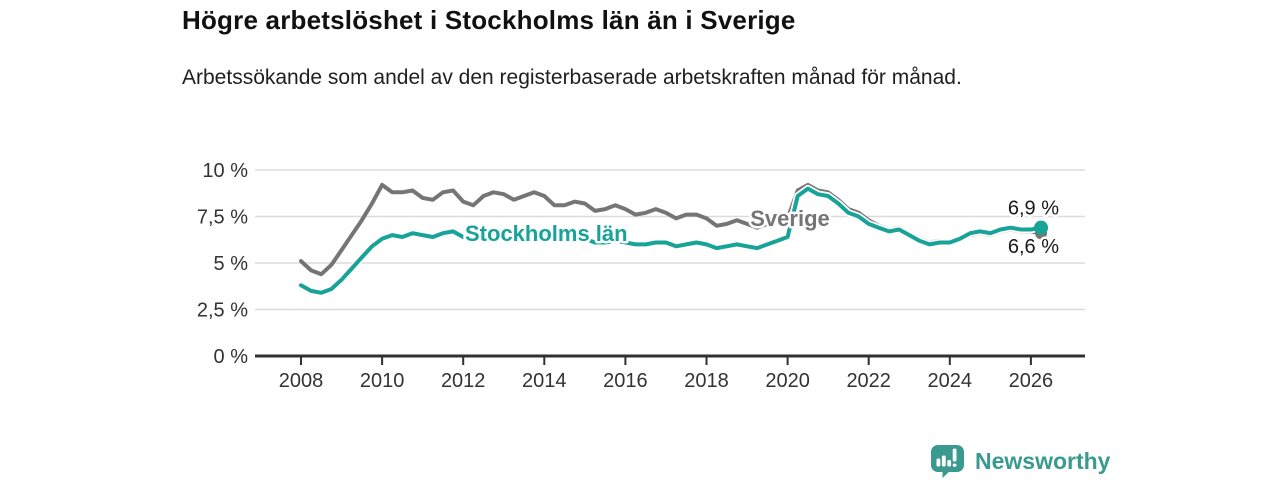  Describe the element at coordinates (225, 171) in the screenshot. I see `y-tick-label: 10 %` at that location.